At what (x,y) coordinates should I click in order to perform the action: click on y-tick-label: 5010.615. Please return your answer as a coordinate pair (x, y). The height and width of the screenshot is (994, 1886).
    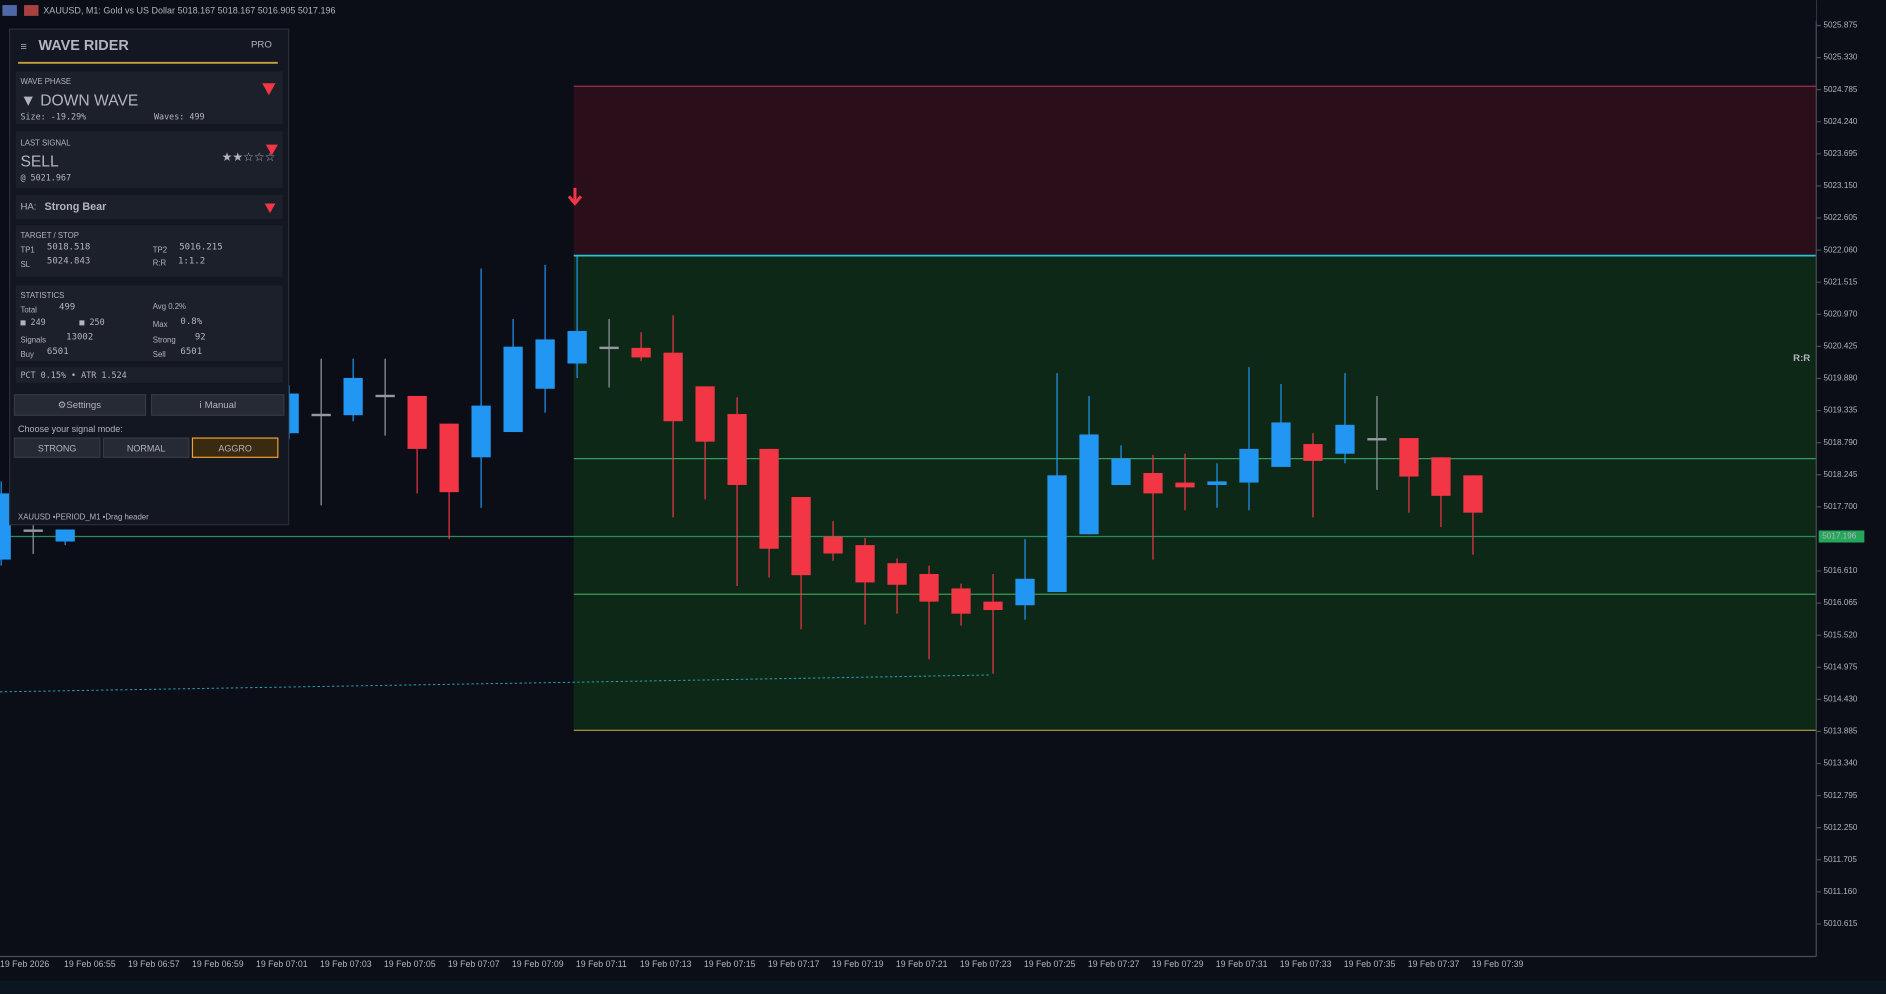
    Looking at the image, I should click on (1840, 923).